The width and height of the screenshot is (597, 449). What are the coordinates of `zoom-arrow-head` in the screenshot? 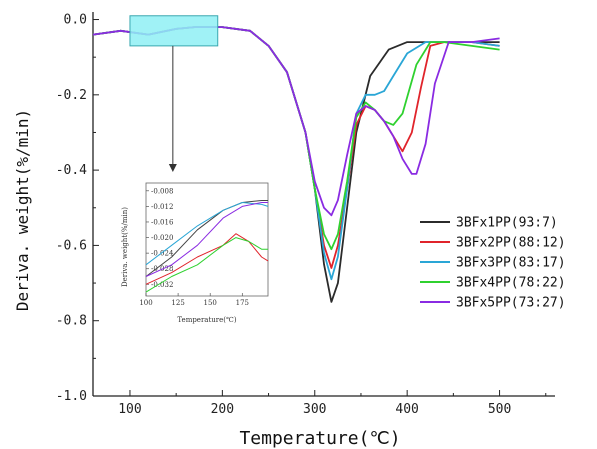 It's located at (172, 168).